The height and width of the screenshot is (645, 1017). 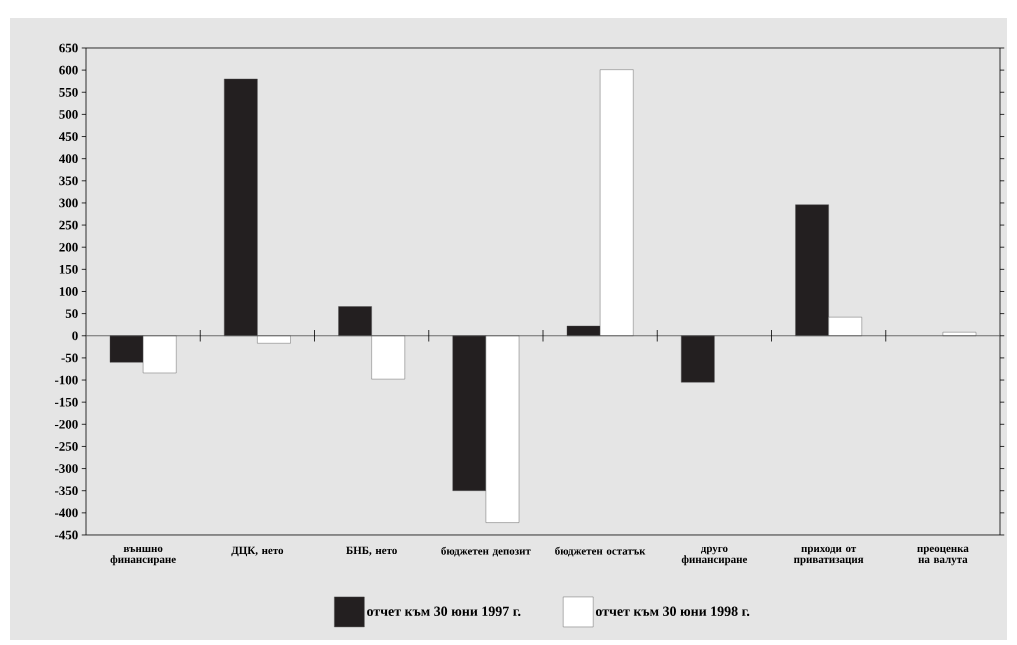 What do you see at coordinates (68, 247) in the screenshot?
I see `y-tick-label: 200` at bounding box center [68, 247].